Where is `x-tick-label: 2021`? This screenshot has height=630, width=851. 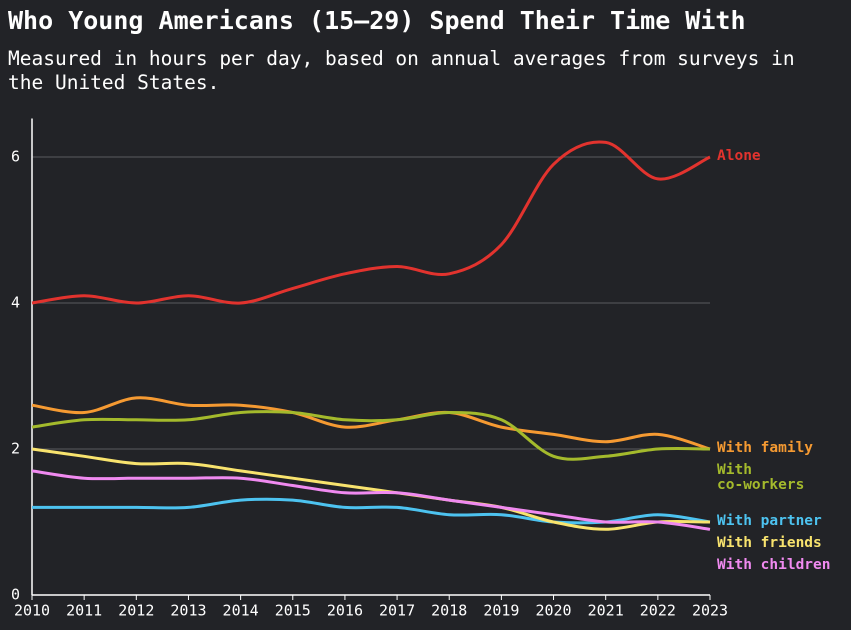 x-tick-label: 2021 is located at coordinates (606, 611).